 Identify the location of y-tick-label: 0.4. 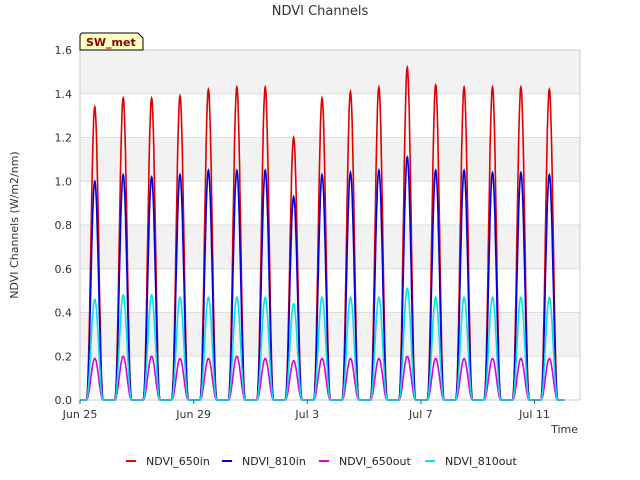
(64, 313).